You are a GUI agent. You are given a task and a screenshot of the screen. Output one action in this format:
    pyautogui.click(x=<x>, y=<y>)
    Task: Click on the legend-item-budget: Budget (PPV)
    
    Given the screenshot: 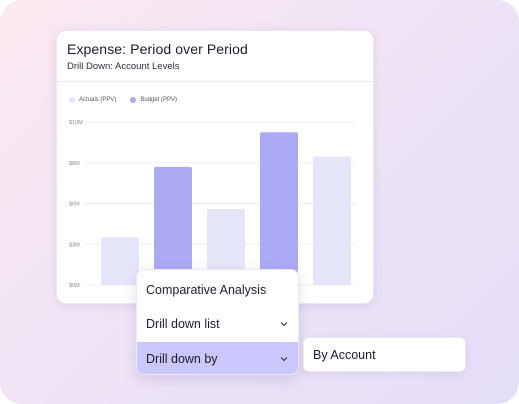 What is the action you would take?
    pyautogui.click(x=153, y=100)
    